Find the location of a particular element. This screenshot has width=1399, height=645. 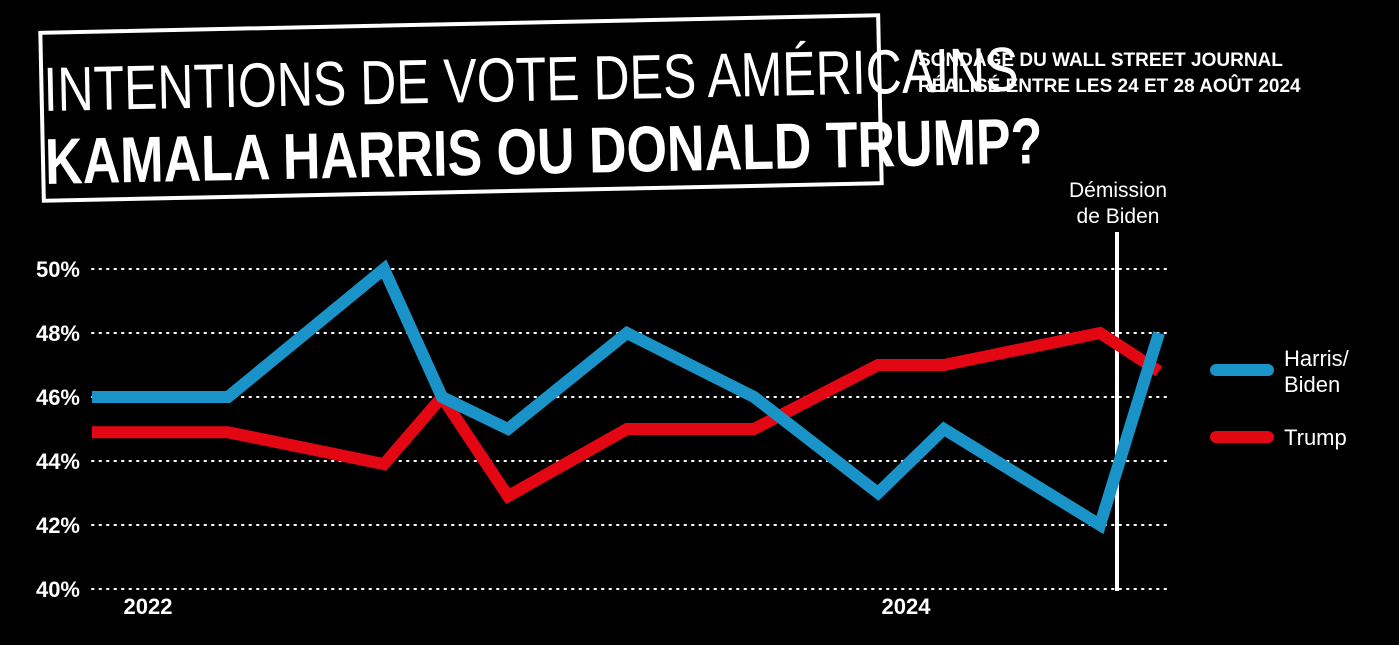

annotation-label: Démission is located at coordinates (1118, 190).